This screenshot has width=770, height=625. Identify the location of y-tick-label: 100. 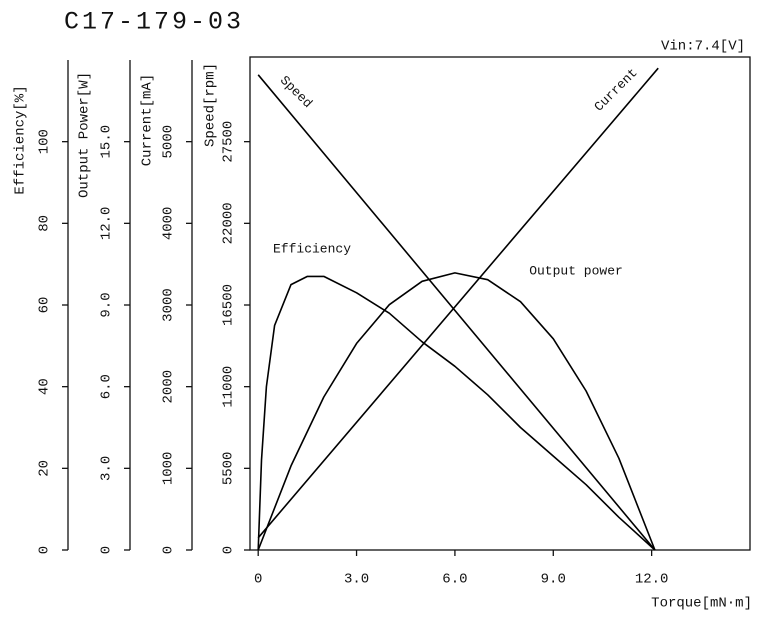
(45, 141).